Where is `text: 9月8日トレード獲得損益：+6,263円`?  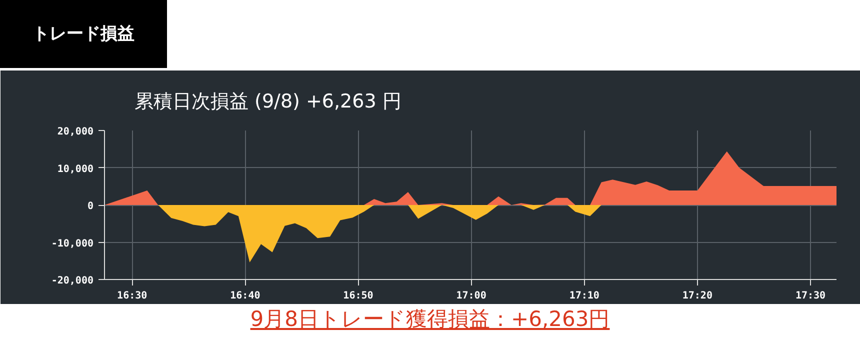
text: 9月8日トレード獲得損益：+6,263円 is located at coordinates (430, 319).